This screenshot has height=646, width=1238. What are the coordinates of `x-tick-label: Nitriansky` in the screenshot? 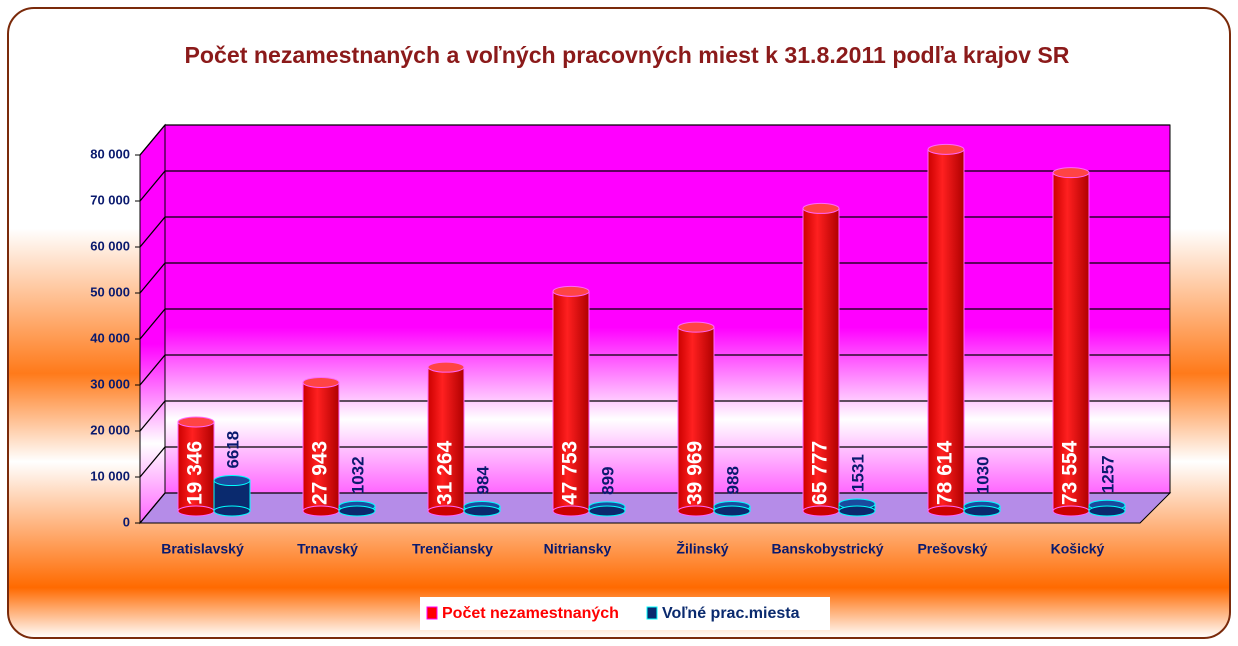 It's located at (578, 549).